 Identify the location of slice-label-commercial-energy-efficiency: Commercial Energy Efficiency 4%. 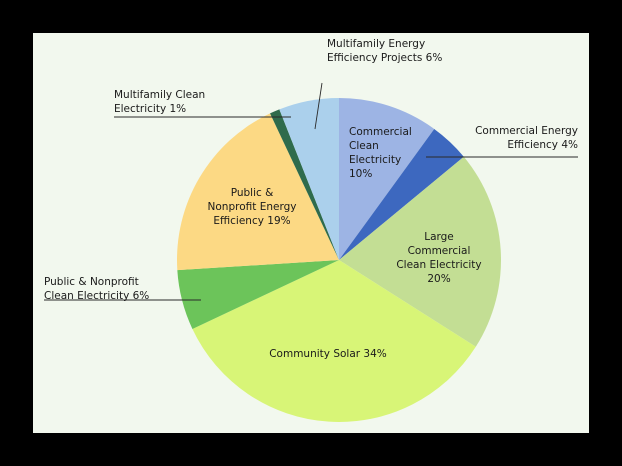
(526, 138).